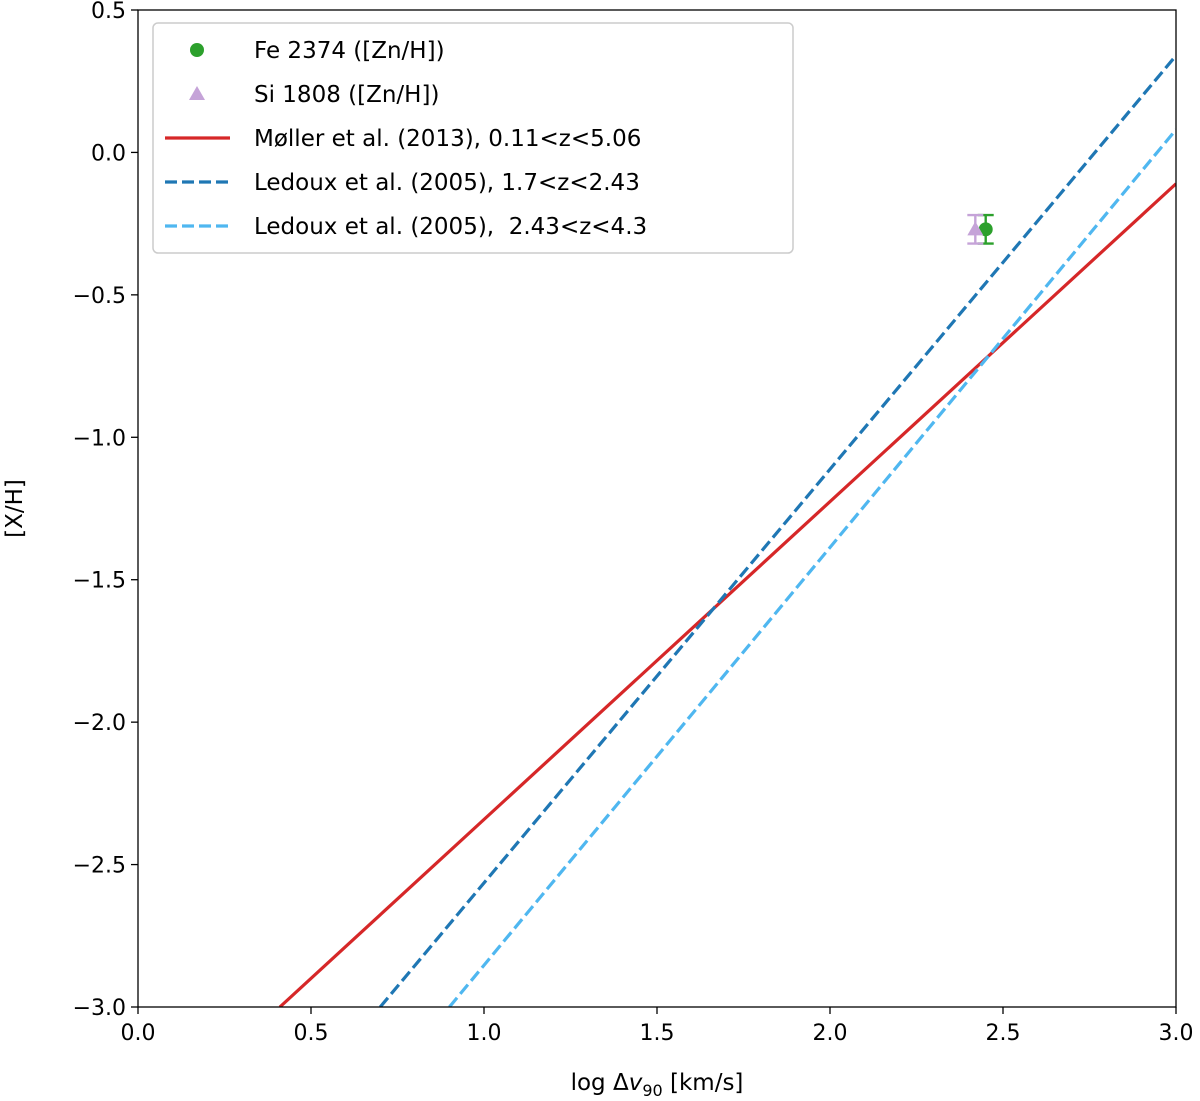 The height and width of the screenshot is (1101, 1200). I want to click on legend-label: Ledoux et al. (2005), 2.43<z<4.3, so click(450, 227).